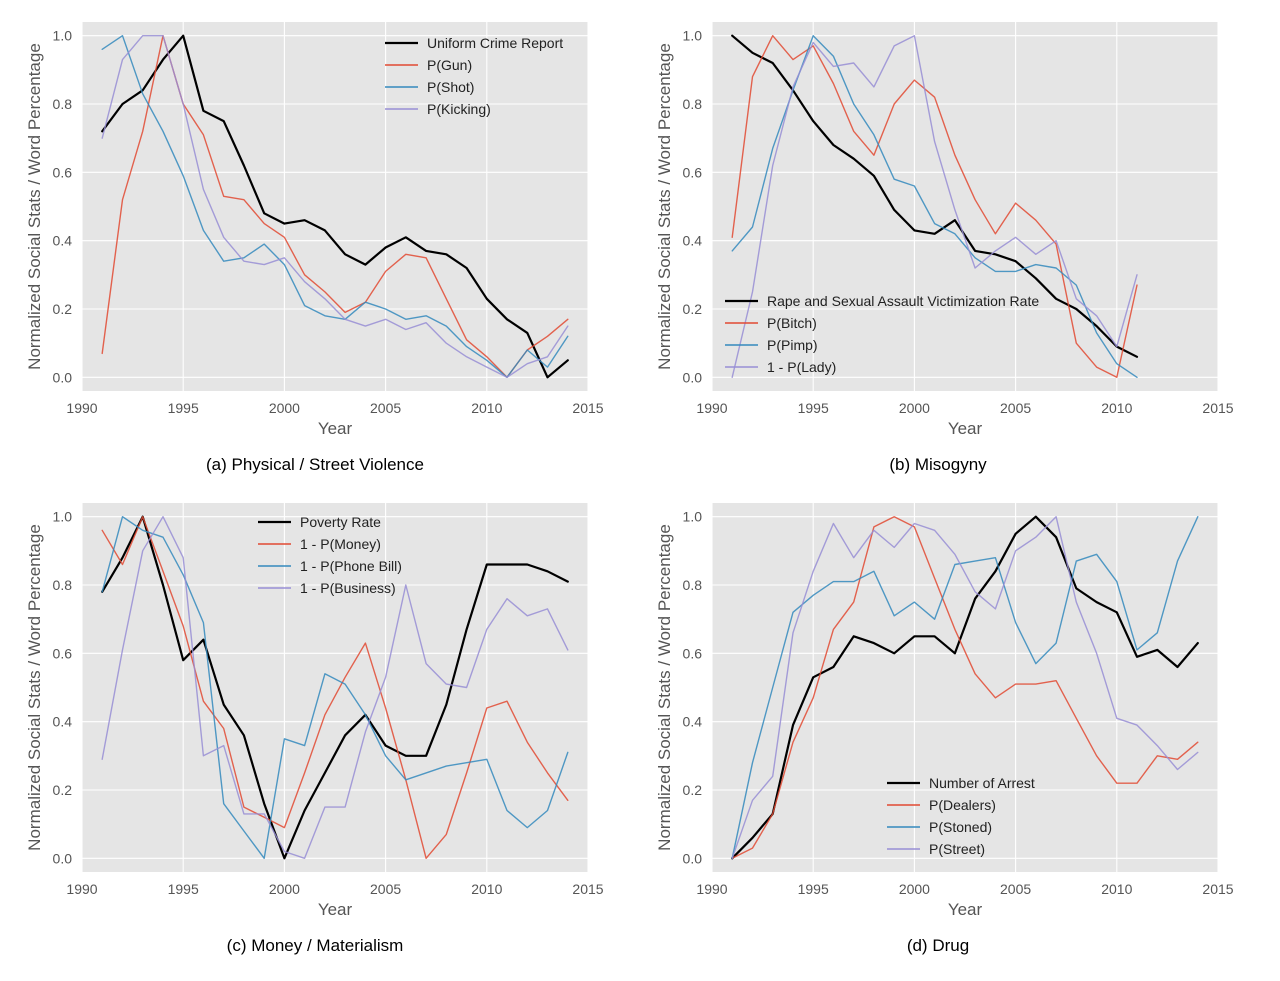 This screenshot has width=1280, height=981. Describe the element at coordinates (348, 588) in the screenshot. I see `legend-label: 1 - P(Business)` at that location.